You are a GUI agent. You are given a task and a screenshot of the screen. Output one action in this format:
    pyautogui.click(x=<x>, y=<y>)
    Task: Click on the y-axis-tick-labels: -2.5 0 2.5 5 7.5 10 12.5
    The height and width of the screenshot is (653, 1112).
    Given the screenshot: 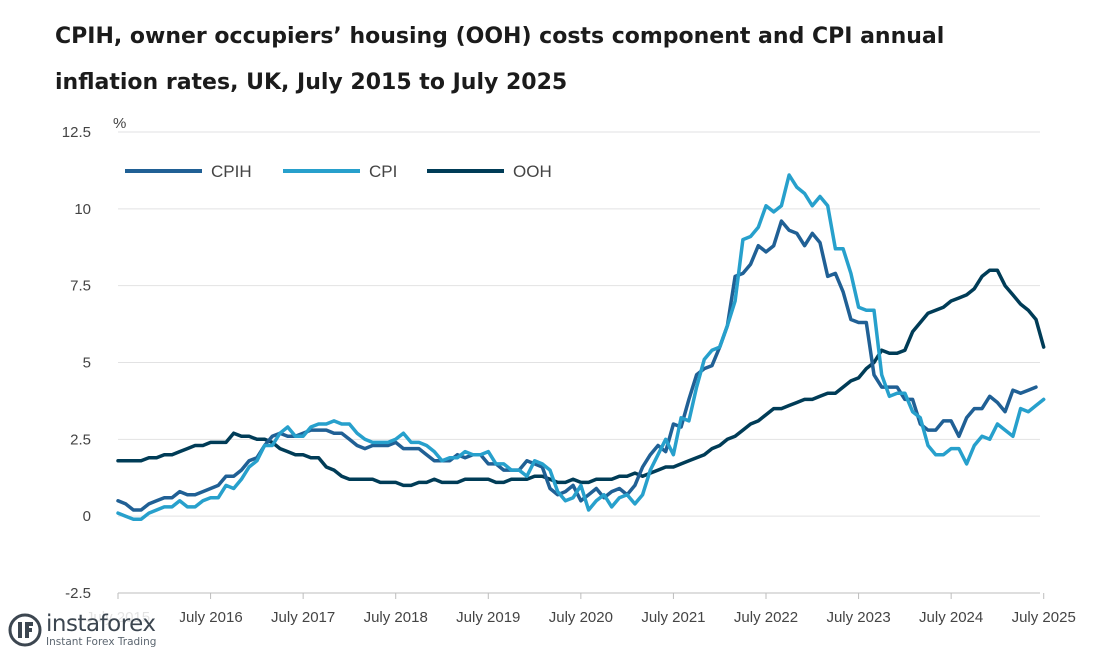 What is the action you would take?
    pyautogui.click(x=76, y=363)
    